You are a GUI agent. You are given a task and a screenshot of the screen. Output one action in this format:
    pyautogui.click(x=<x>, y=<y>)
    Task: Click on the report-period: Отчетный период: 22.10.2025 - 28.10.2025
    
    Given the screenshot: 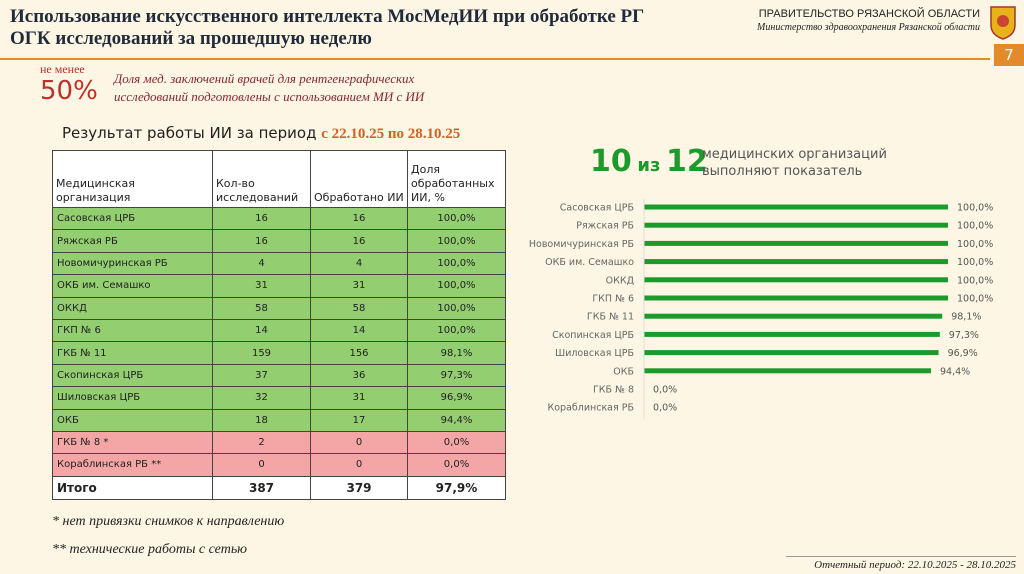 What is the action you would take?
    pyautogui.click(x=901, y=563)
    